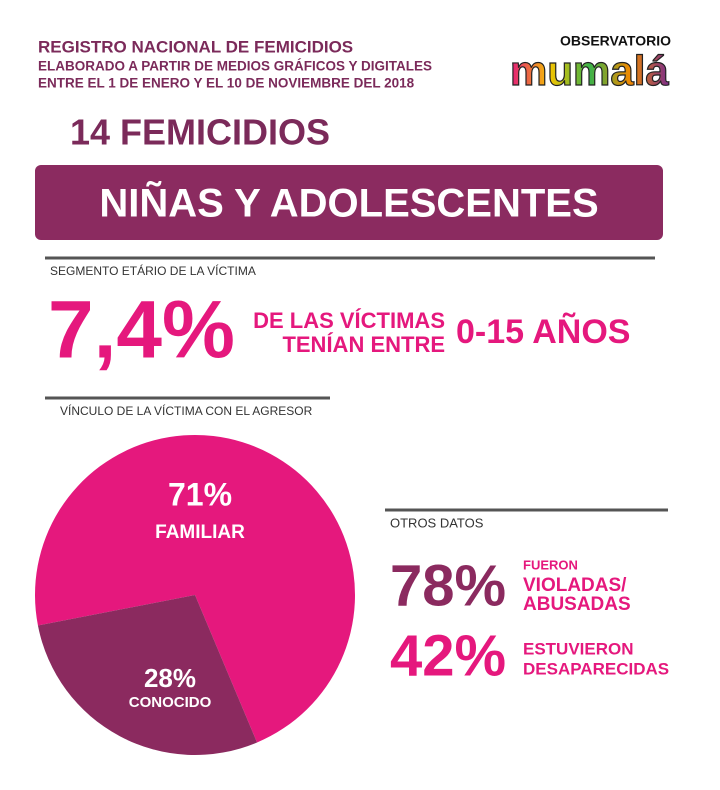 This screenshot has height=790, width=720. I want to click on chart-title: VÍNCULO DE LA VÍCTIMA CON EL AGRESOR, so click(186, 410).